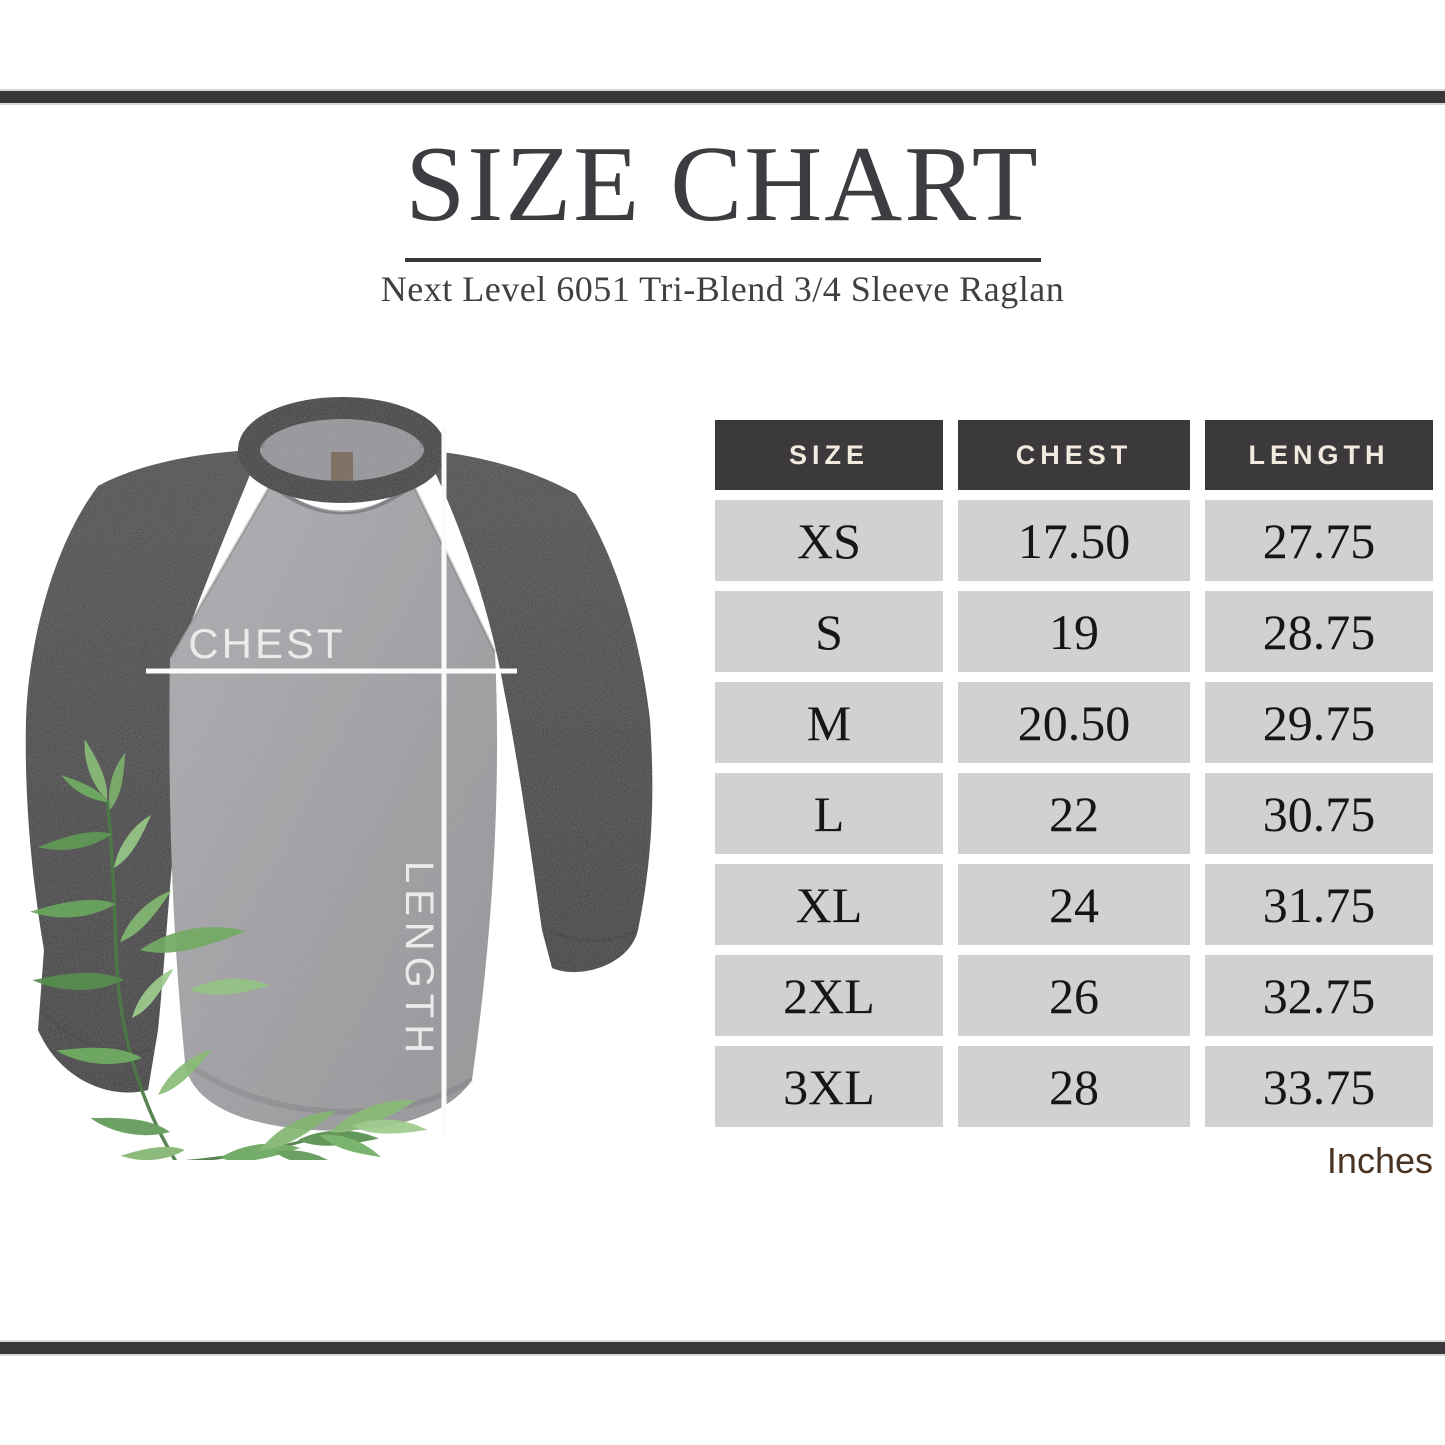 This screenshot has height=1445, width=1445. I want to click on greenery-watercolor-branch, so click(228, 948).